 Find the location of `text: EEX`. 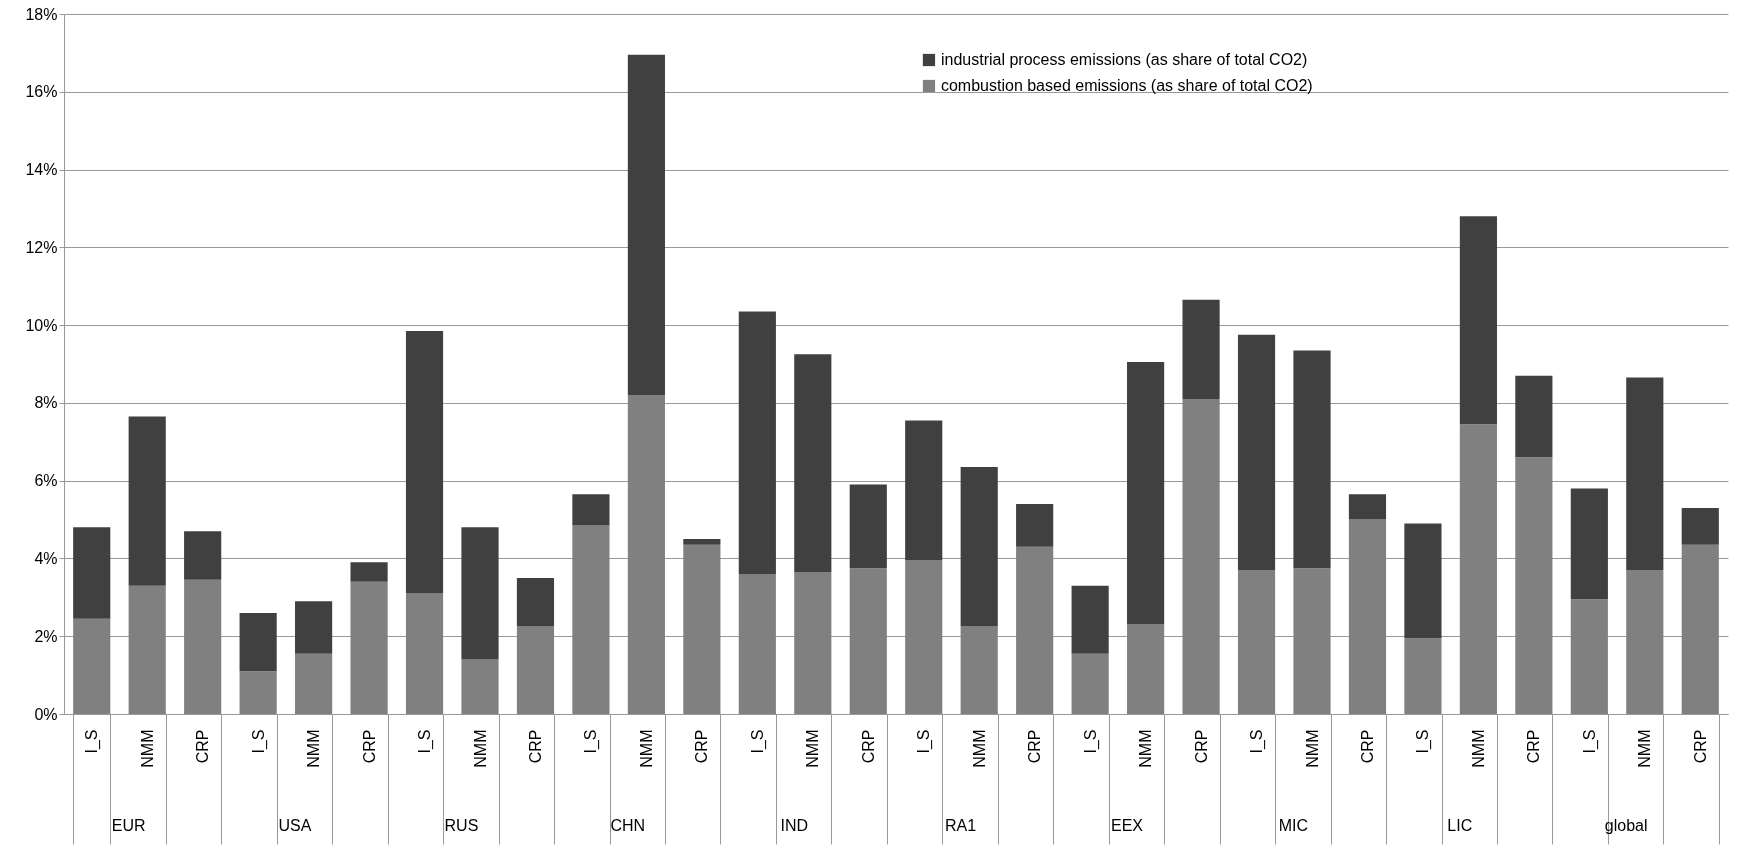

text: EEX is located at coordinates (1127, 825).